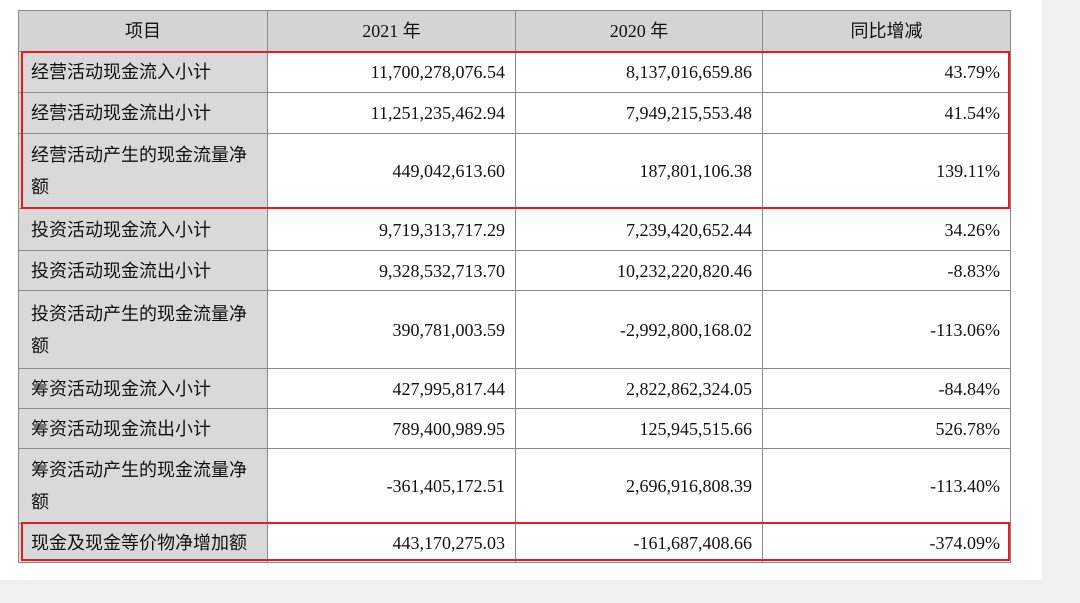 This screenshot has width=1080, height=603. I want to click on value-cell: -113.06%, so click(886, 329).